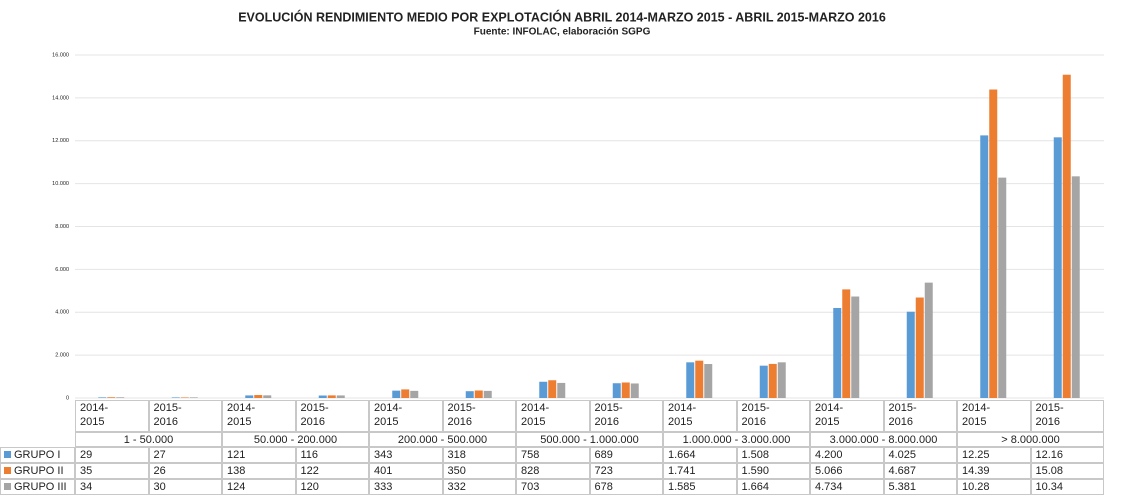 The height and width of the screenshot is (499, 1124). Describe the element at coordinates (332, 487) in the screenshot. I see `table-value: 120` at that location.